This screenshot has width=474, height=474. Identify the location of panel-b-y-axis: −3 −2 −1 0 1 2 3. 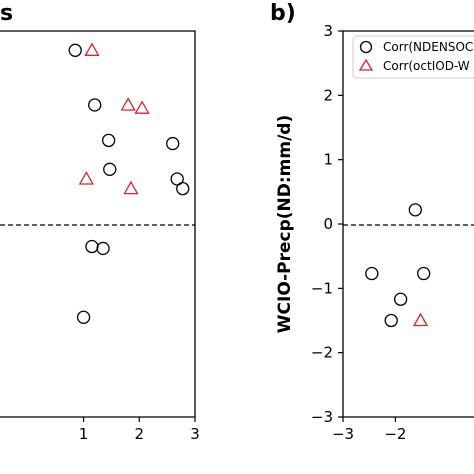
(327, 224).